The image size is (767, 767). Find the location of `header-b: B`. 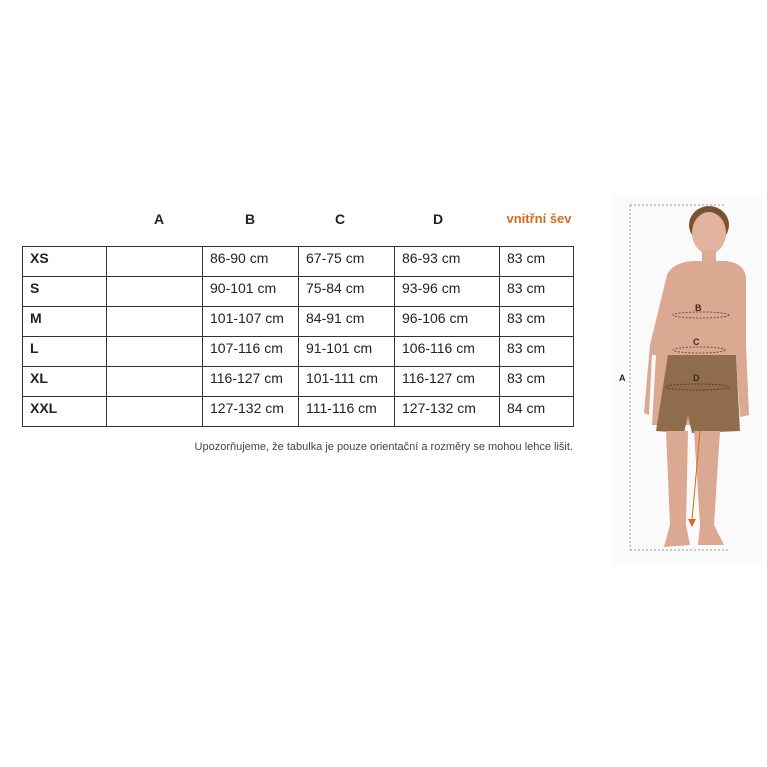

header-b: B is located at coordinates (250, 219).